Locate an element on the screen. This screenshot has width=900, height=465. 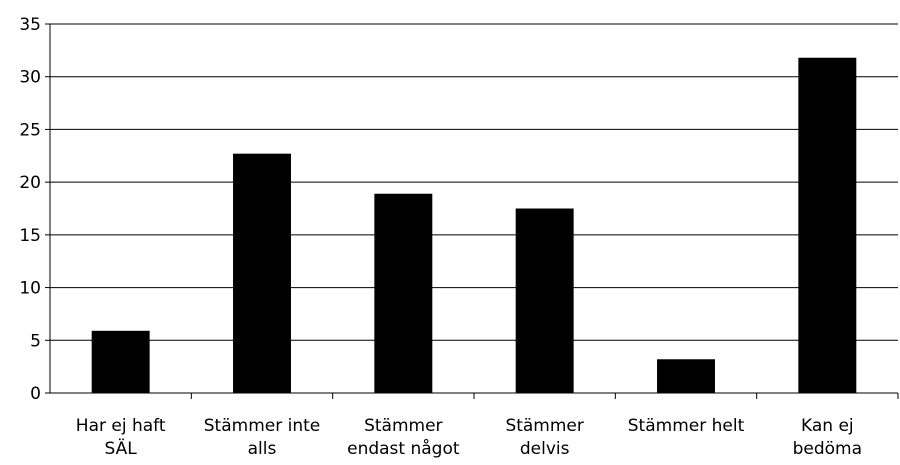
y-tick-label: 30 is located at coordinates (30, 78).